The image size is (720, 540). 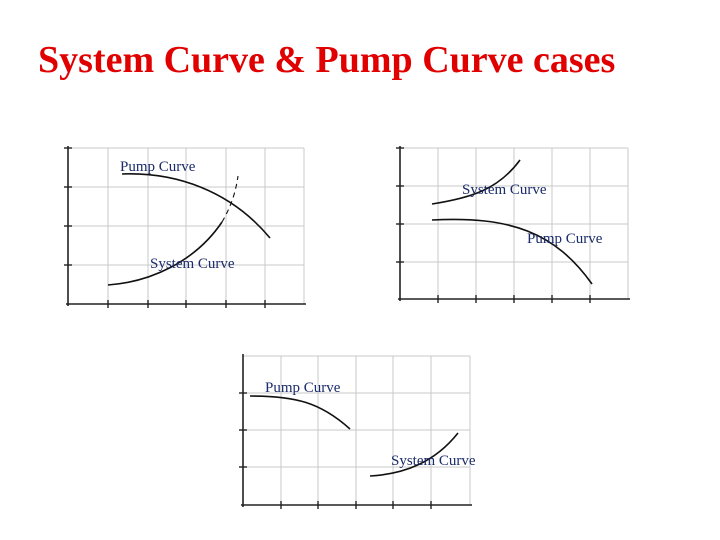 I want to click on graph-3-system-curve, so click(x=414, y=454).